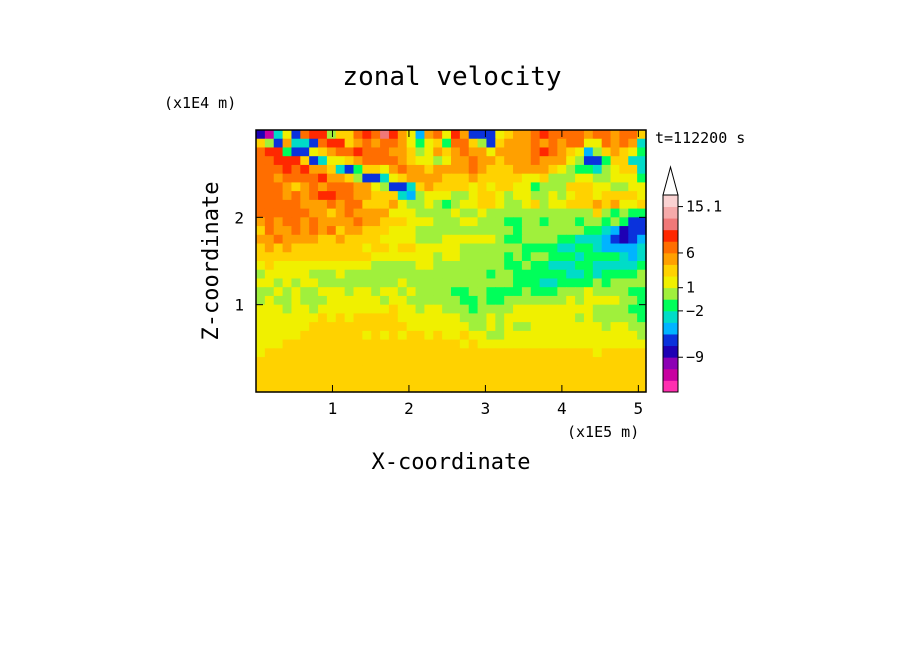  Describe the element at coordinates (700, 138) in the screenshot. I see `time-label: t=112200 s` at that location.